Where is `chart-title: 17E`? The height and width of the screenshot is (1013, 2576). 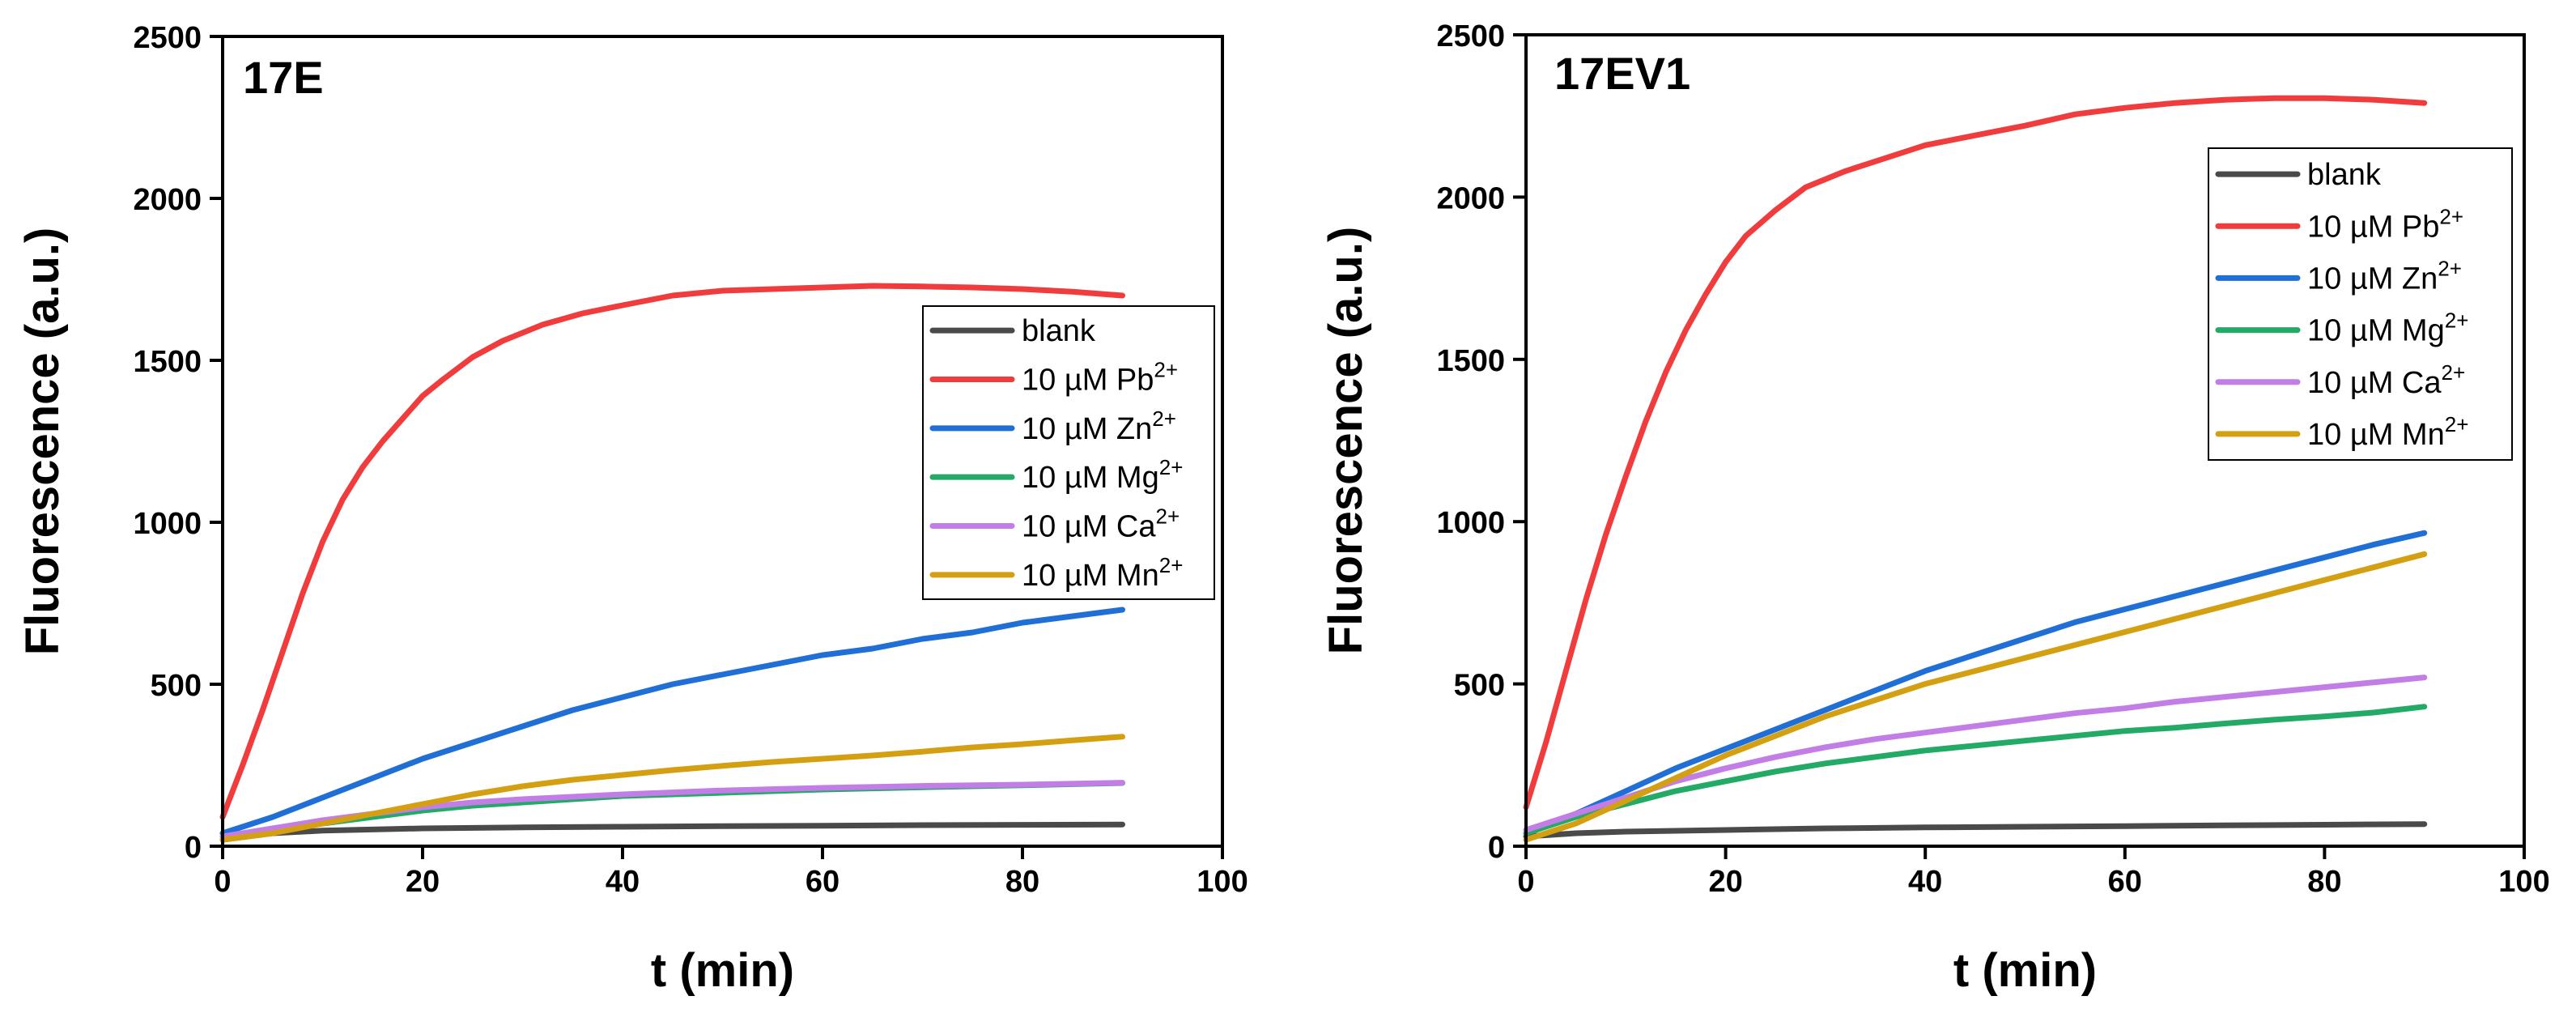 chart-title: 17E is located at coordinates (283, 77).